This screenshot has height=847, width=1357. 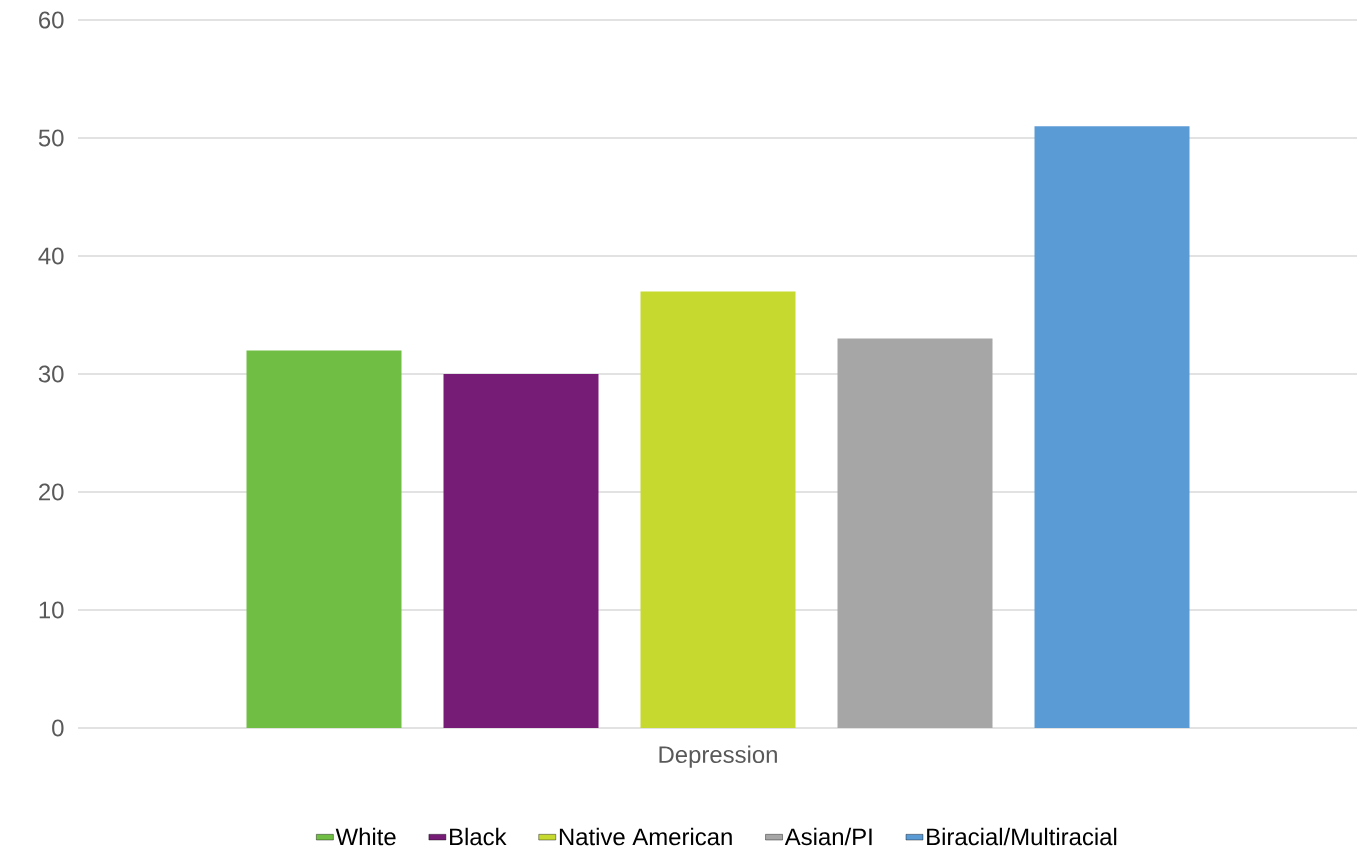 I want to click on y-tick-label: 30, so click(x=51, y=374).